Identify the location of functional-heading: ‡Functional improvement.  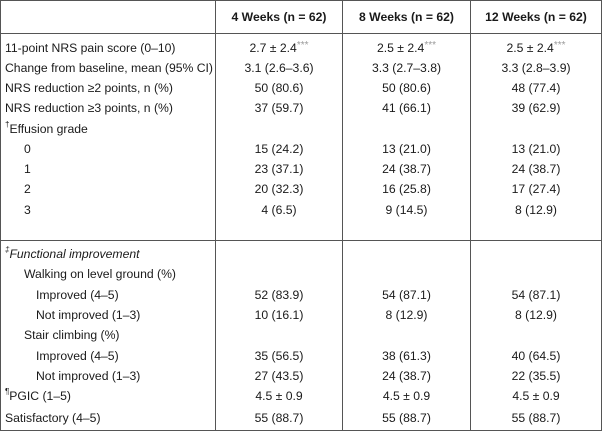
(108, 252).